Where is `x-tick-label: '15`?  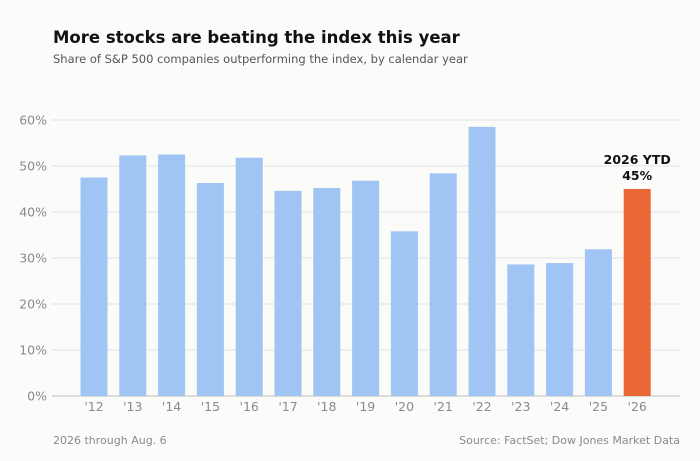 x-tick-label: '15 is located at coordinates (210, 406).